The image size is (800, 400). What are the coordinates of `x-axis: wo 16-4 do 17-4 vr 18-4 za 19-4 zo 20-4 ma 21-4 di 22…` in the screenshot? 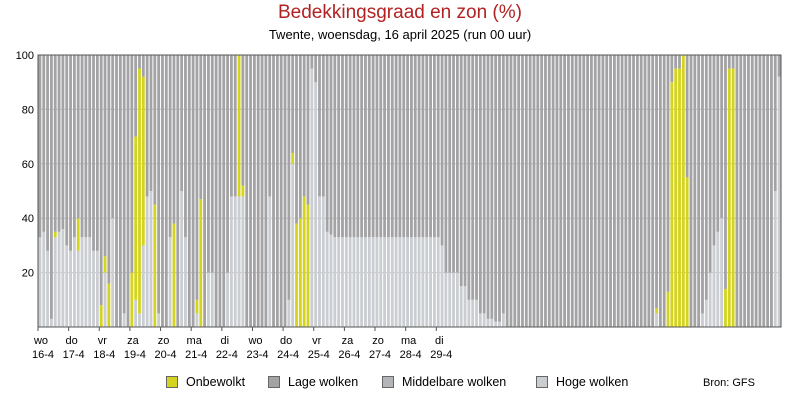 It's located at (242, 344).